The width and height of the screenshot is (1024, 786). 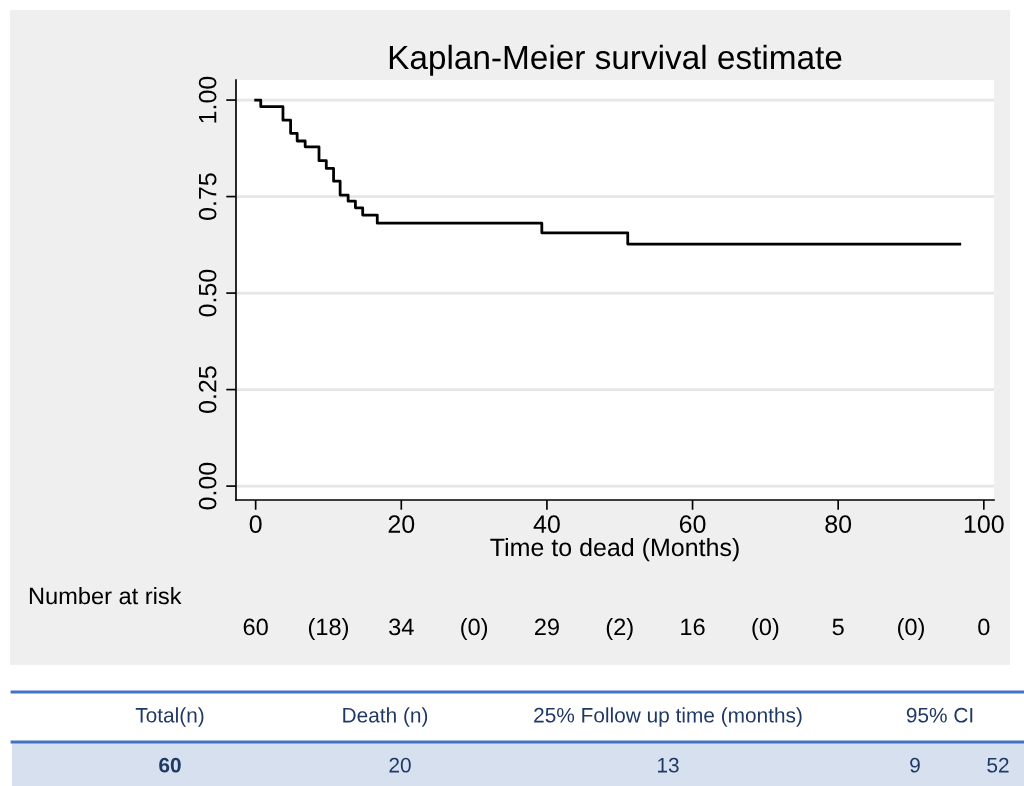 What do you see at coordinates (838, 627) in the screenshot?
I see `text: 5` at bounding box center [838, 627].